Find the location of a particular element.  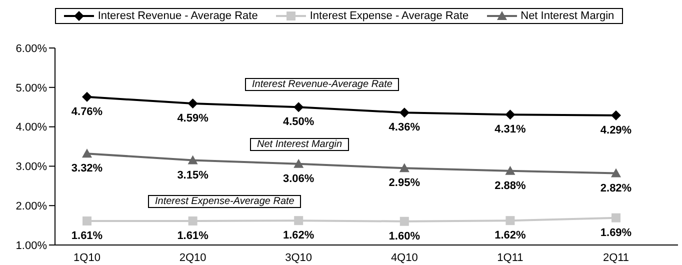

annotation: Interest Revenue-Average Rate is located at coordinates (322, 84).